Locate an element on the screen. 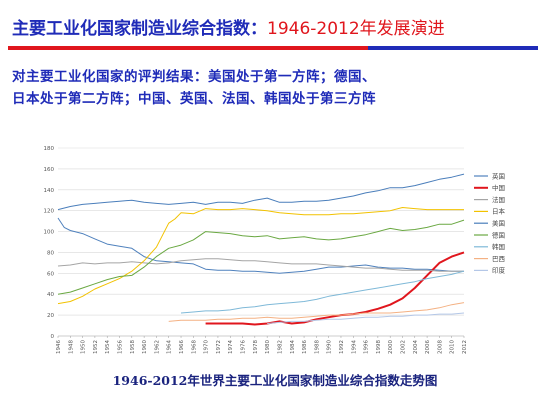 The height and width of the screenshot is (400, 550). x-tick-label: 1972 is located at coordinates (219, 347).